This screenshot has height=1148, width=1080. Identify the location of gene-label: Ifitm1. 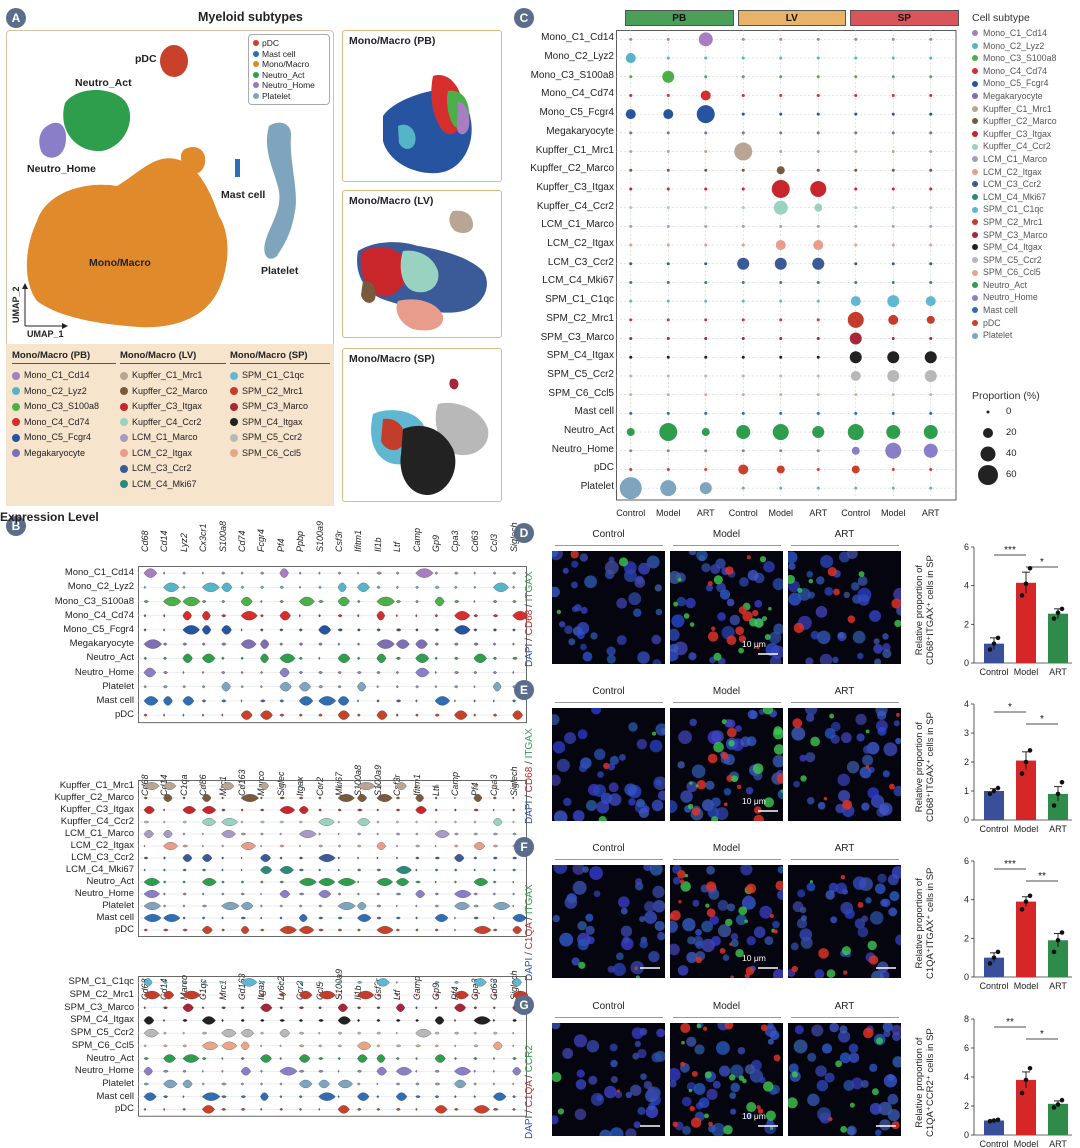
(358, 540).